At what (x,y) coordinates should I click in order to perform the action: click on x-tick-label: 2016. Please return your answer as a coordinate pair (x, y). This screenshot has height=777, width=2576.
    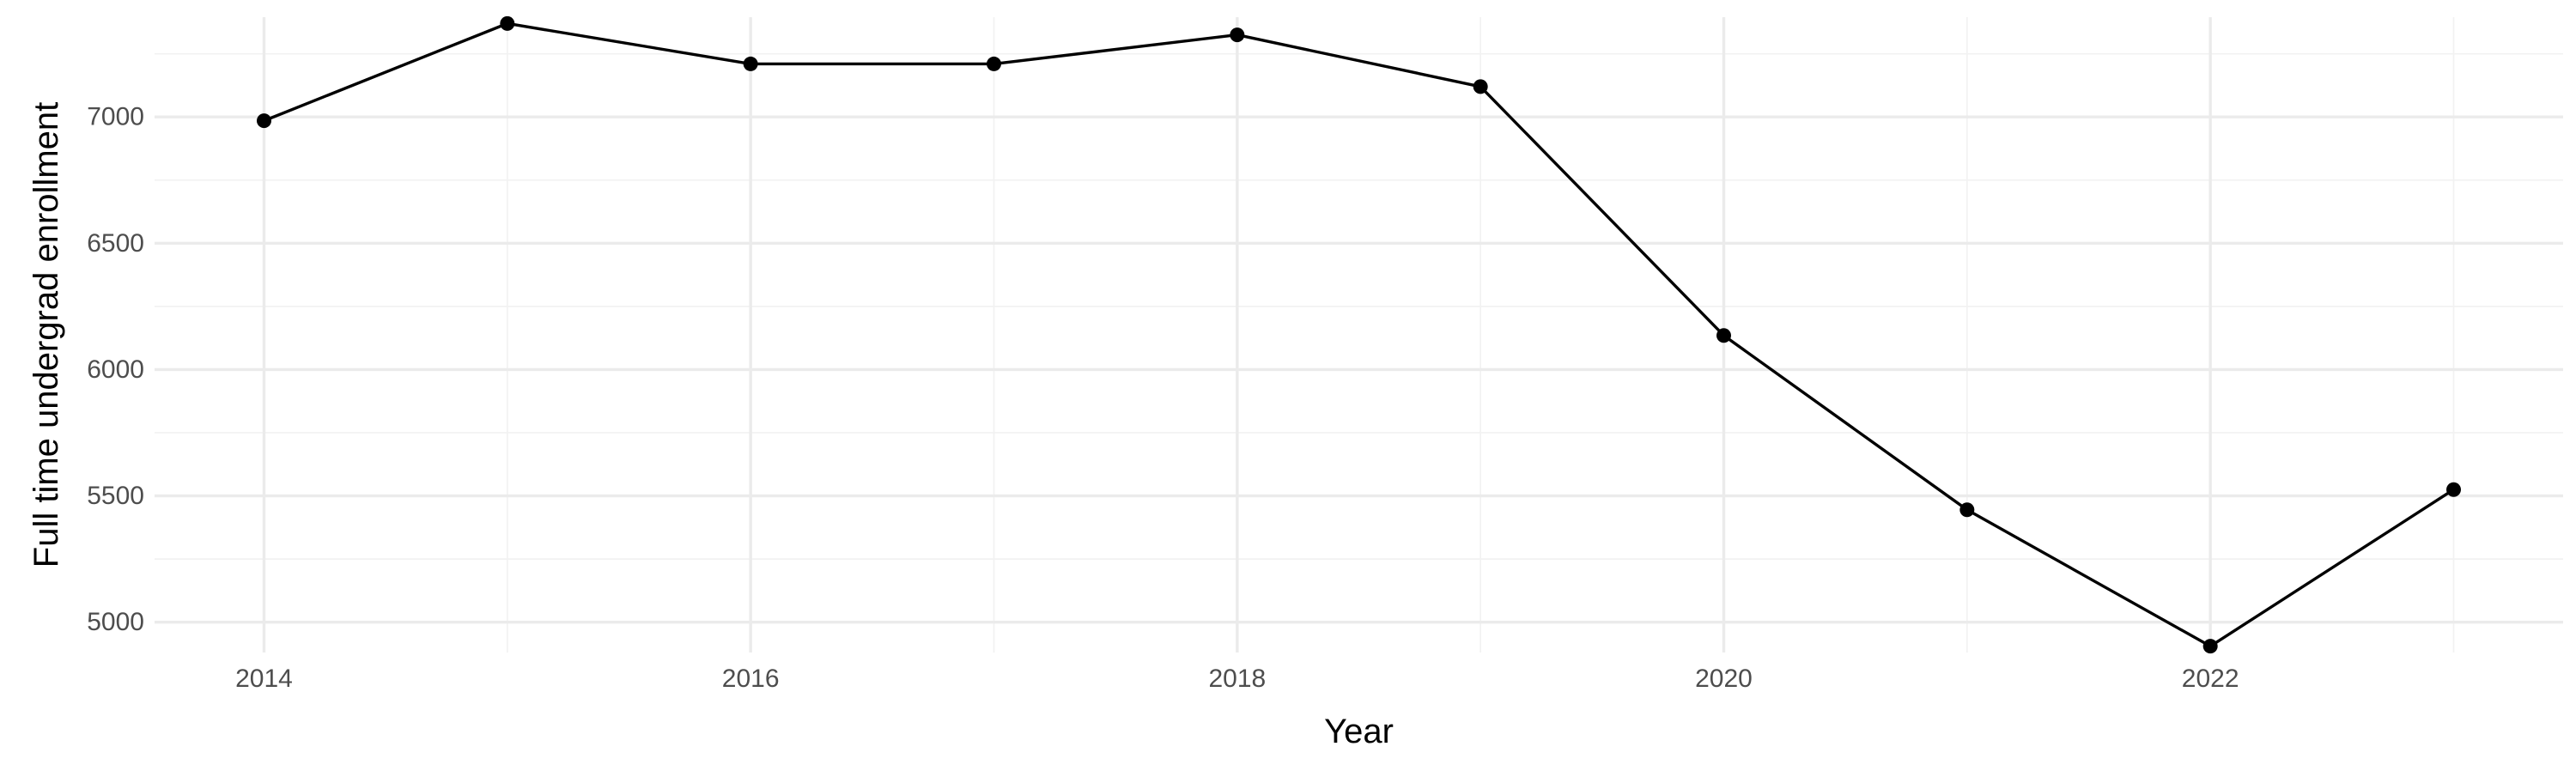
    Looking at the image, I should click on (751, 679).